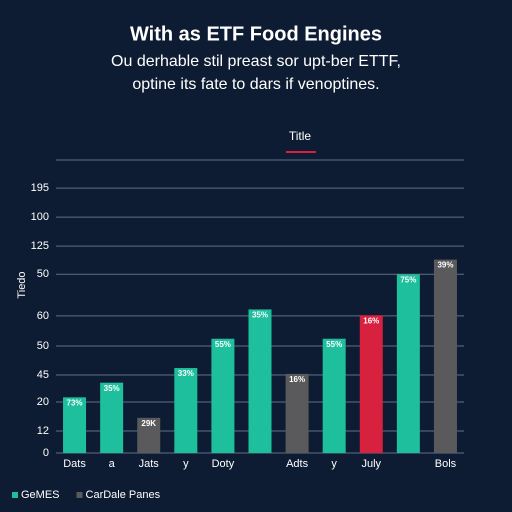 This screenshot has height=512, width=512. I want to click on value-label: 39%, so click(445, 265).